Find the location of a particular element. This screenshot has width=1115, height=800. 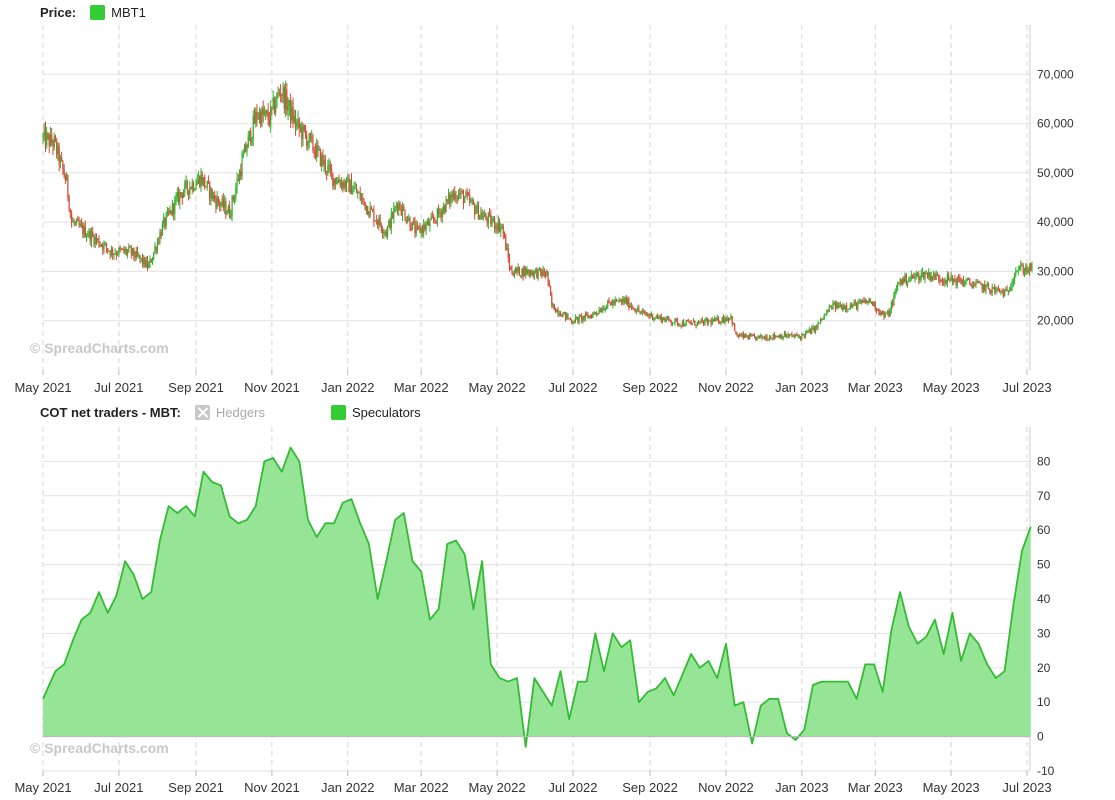

speculators-legend-label: Speculators is located at coordinates (386, 412).